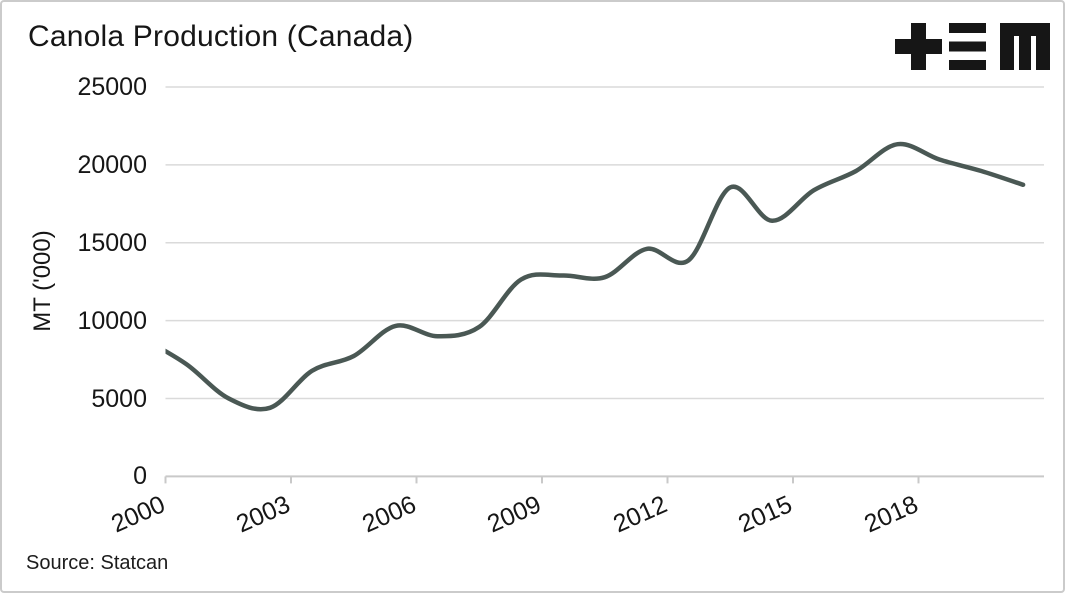  I want to click on y-tick-label-5000: 5000, so click(119, 398).